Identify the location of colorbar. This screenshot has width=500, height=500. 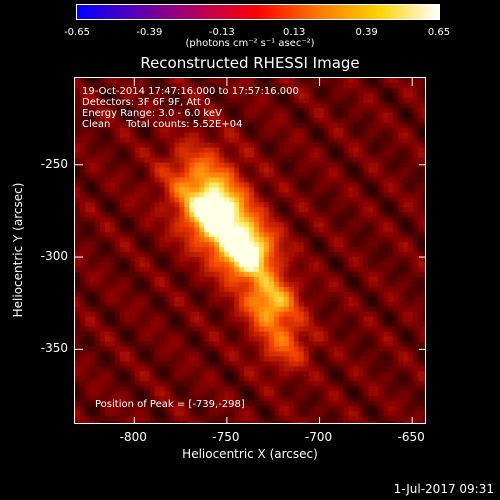
(258, 12).